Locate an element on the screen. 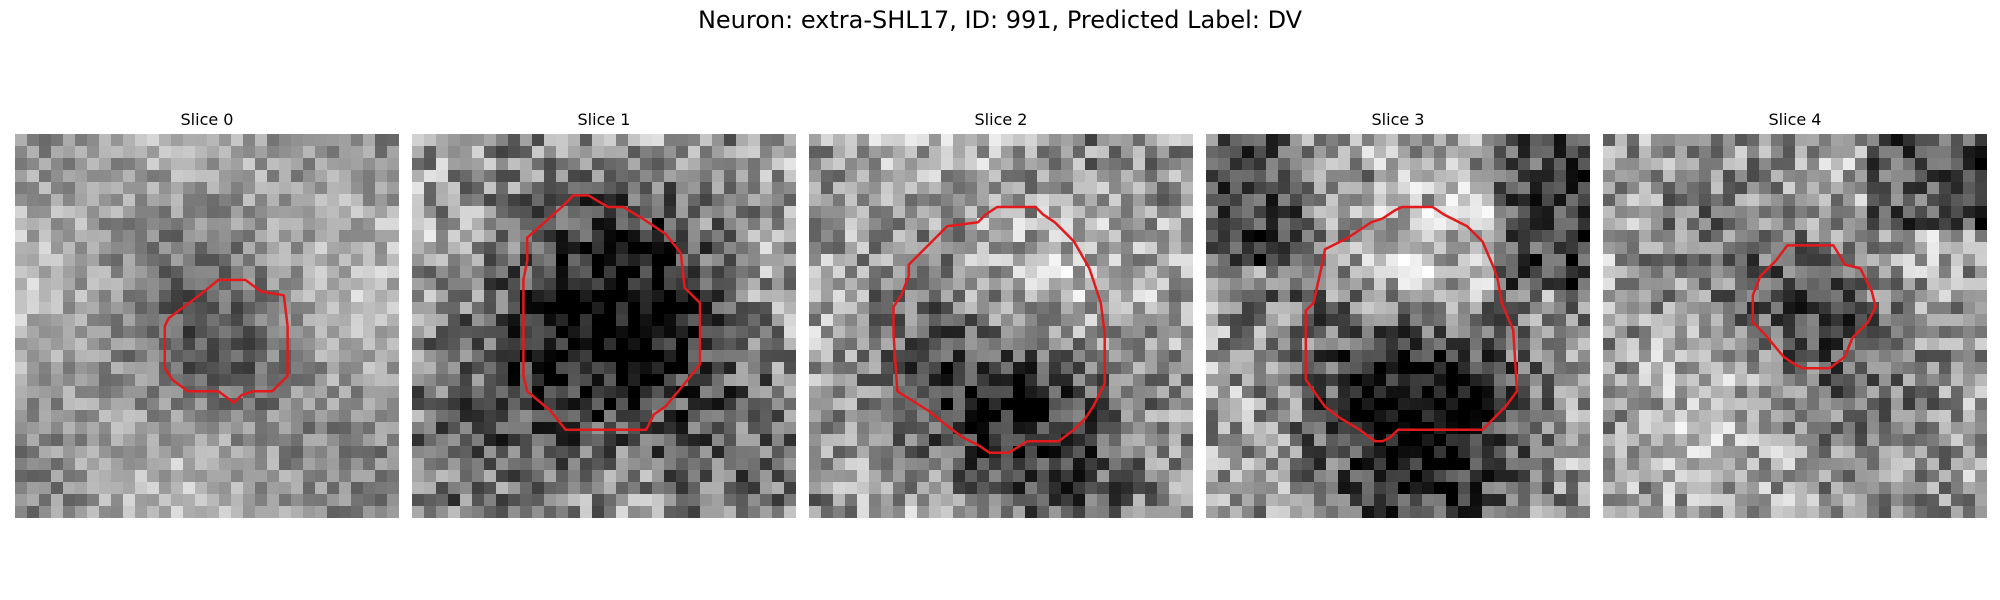 The image size is (2000, 600). slice-panel-2: Slice 2 is located at coordinates (1001, 313).